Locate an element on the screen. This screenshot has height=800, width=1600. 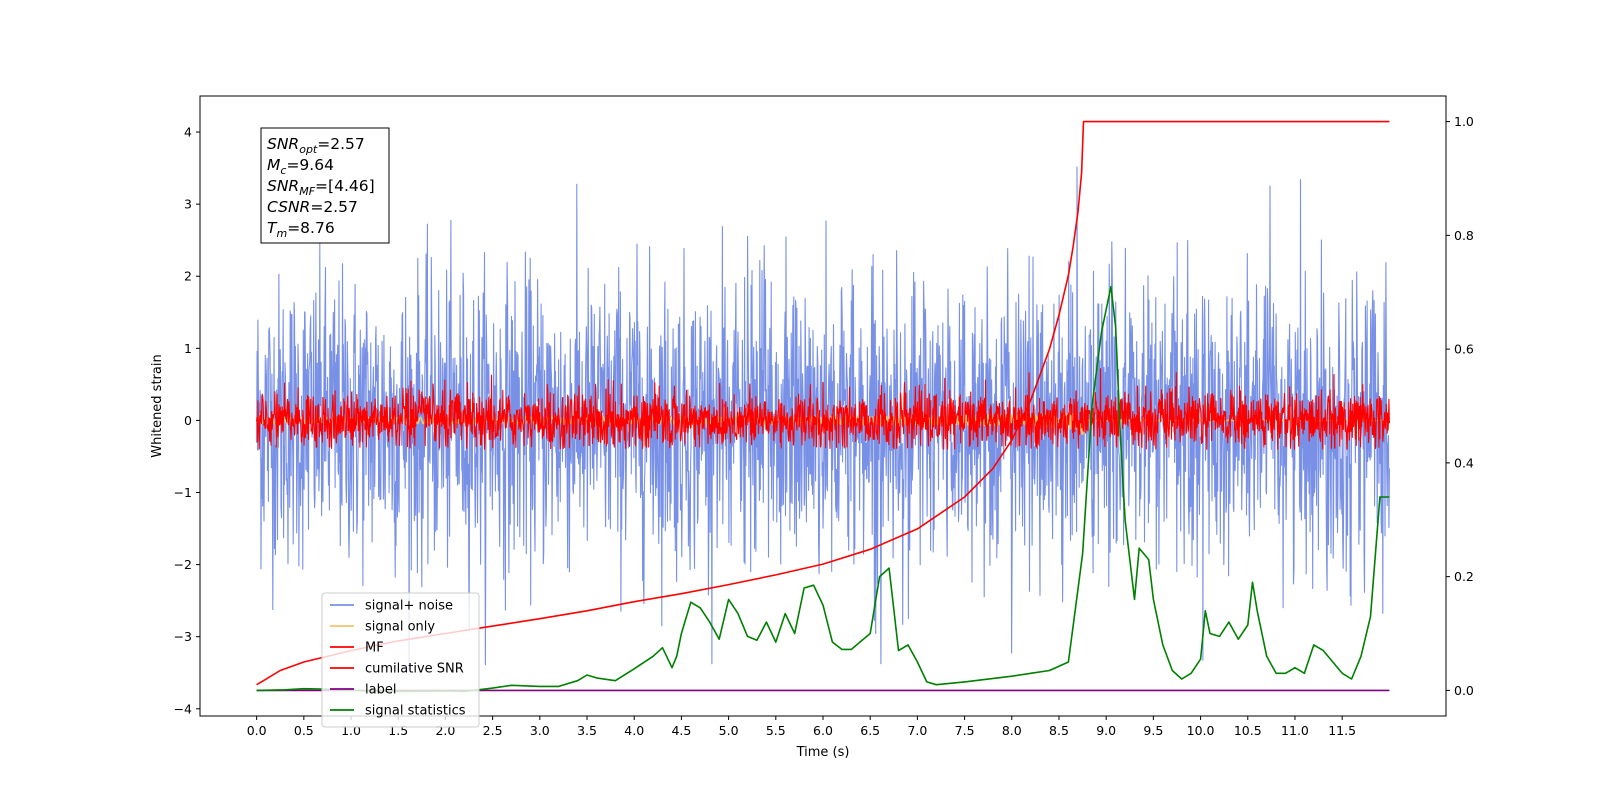
y-axis-right: 0.0 0.2 0.4 0.6 0.8 1.0 is located at coordinates (1460, 406).